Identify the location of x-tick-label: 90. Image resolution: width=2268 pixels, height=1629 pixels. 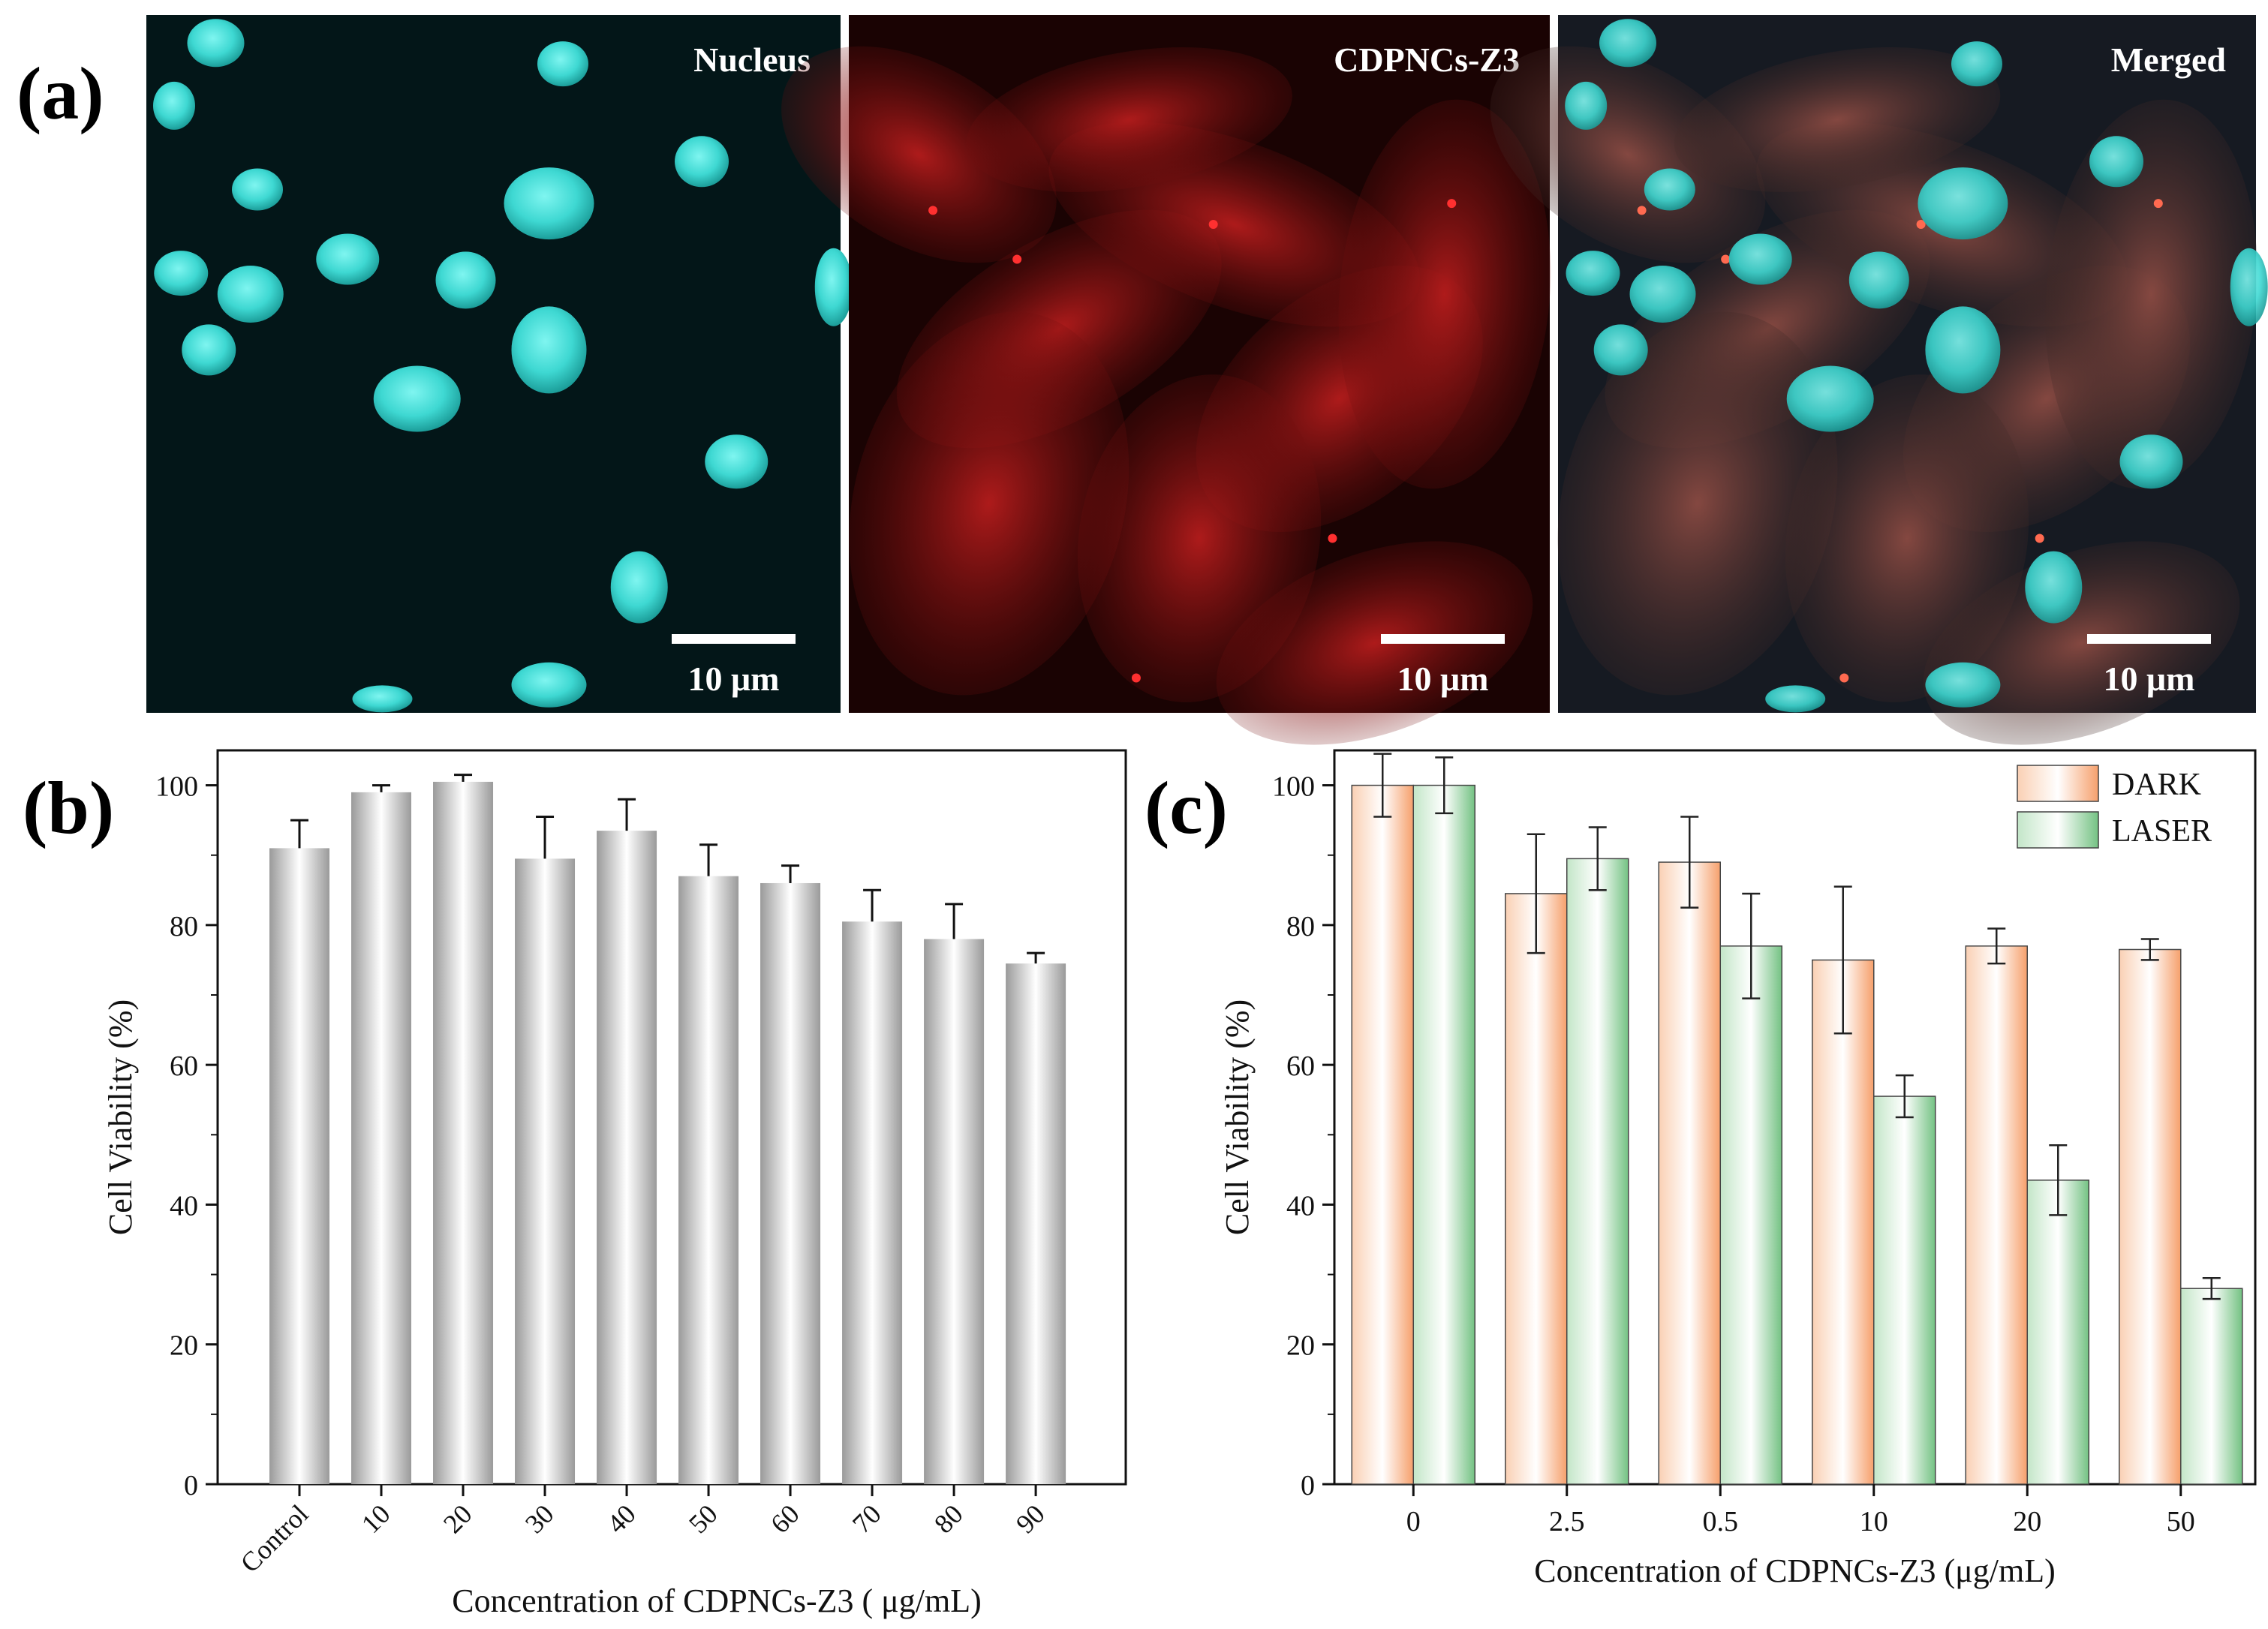
(1030, 1518).